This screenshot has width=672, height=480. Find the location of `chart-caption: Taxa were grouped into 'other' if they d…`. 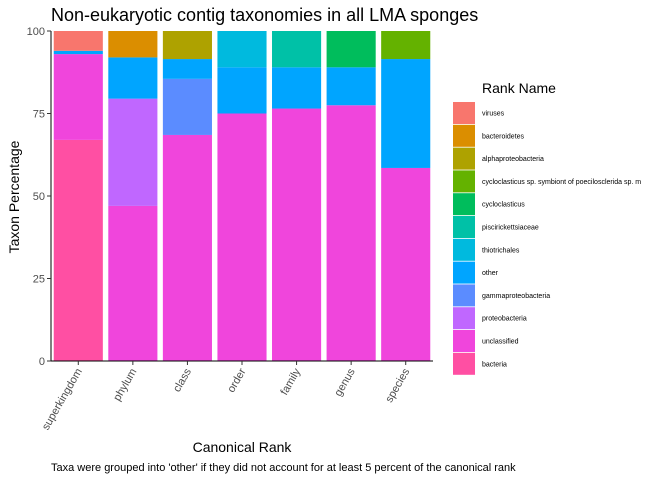

chart-caption: Taxa were grouped into 'other' if they d… is located at coordinates (283, 468).